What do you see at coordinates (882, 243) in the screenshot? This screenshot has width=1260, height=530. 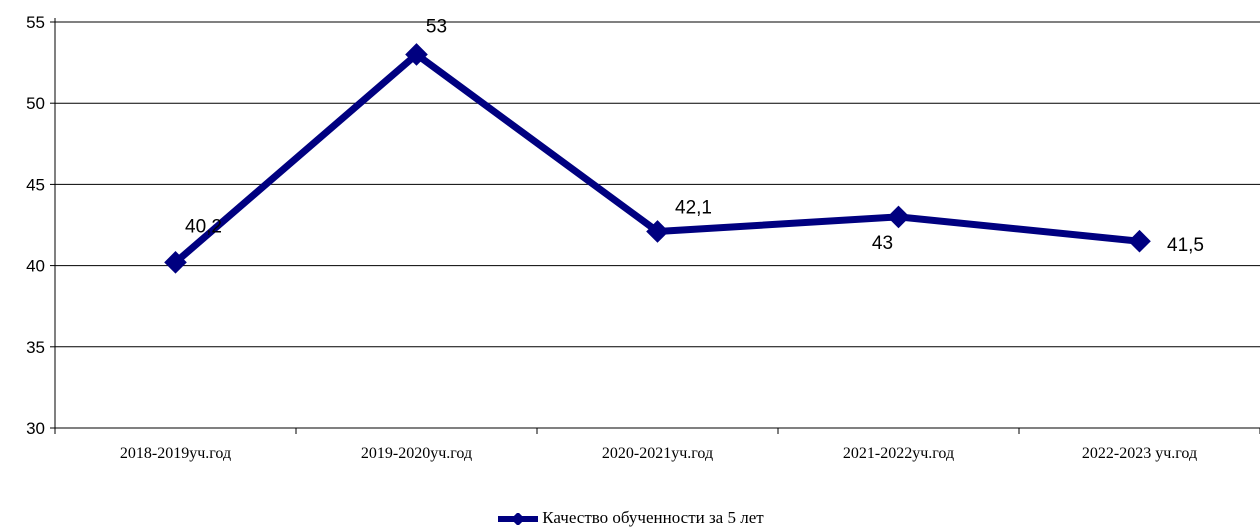 I see `data-label: 43` at bounding box center [882, 243].